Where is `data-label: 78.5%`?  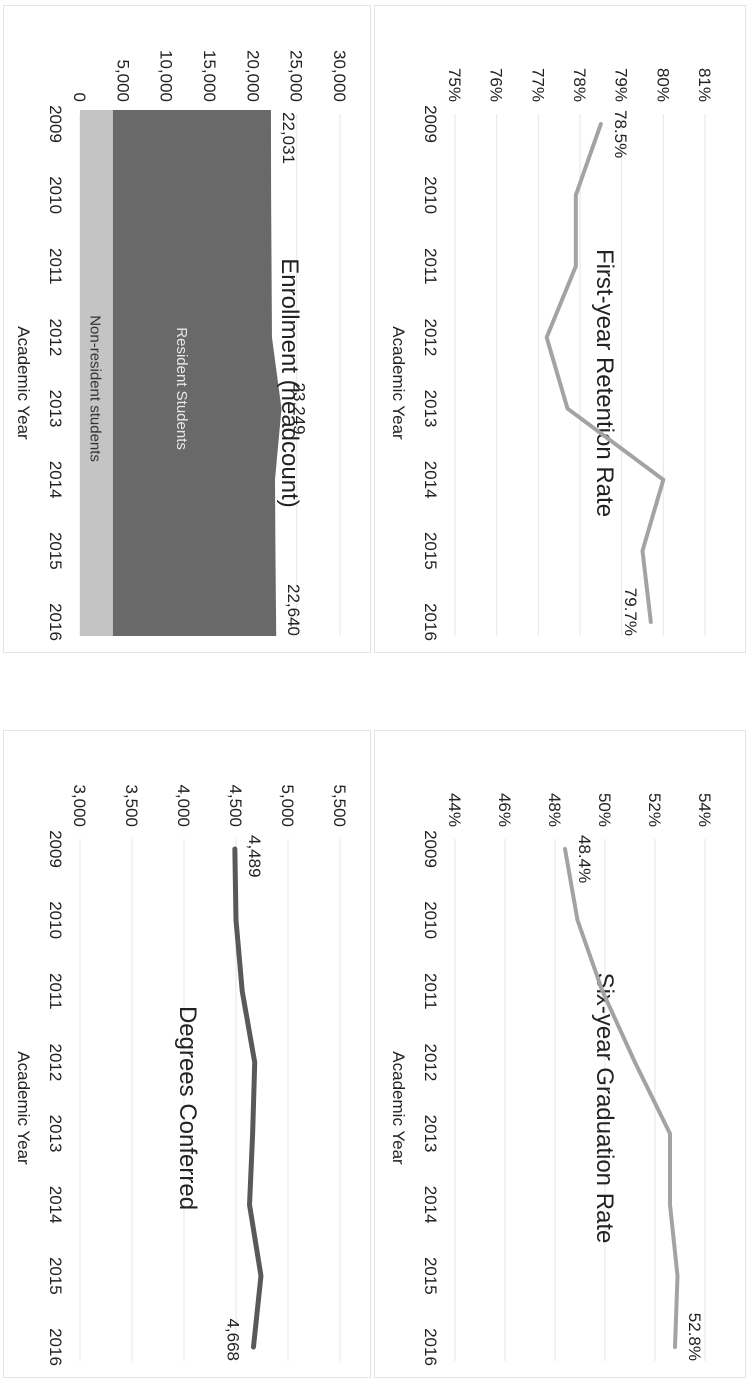 data-label: 78.5% is located at coordinates (620, 134).